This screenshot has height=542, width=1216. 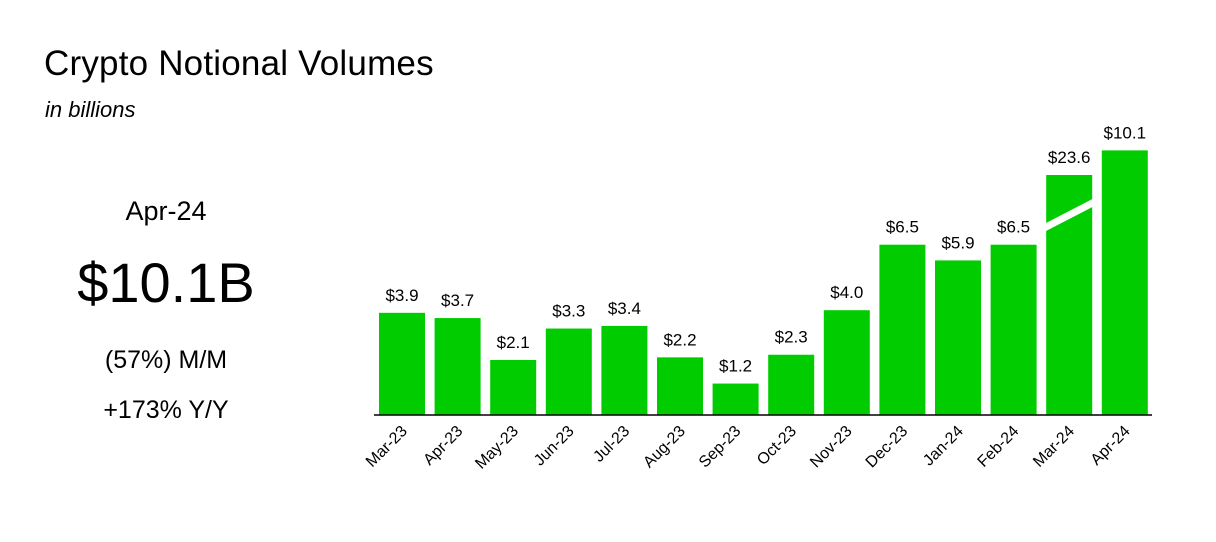 What do you see at coordinates (568, 311) in the screenshot?
I see `data-label: $3.3` at bounding box center [568, 311].